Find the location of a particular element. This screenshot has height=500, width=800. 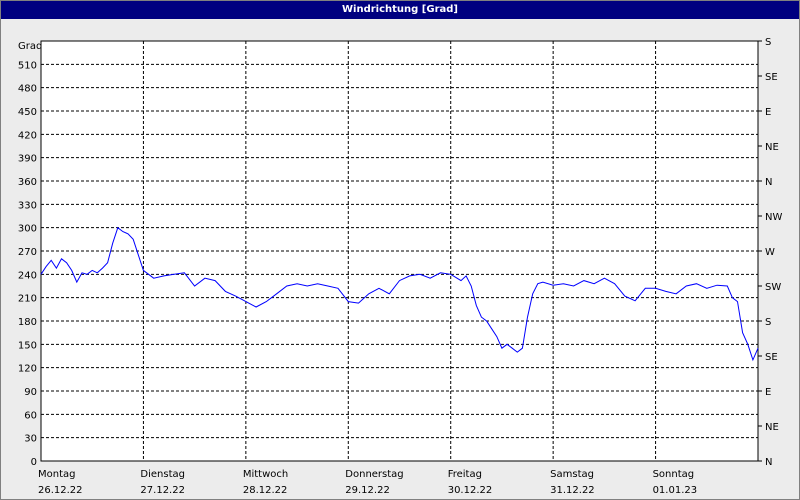

y-tick-label: 510 is located at coordinates (27, 65).